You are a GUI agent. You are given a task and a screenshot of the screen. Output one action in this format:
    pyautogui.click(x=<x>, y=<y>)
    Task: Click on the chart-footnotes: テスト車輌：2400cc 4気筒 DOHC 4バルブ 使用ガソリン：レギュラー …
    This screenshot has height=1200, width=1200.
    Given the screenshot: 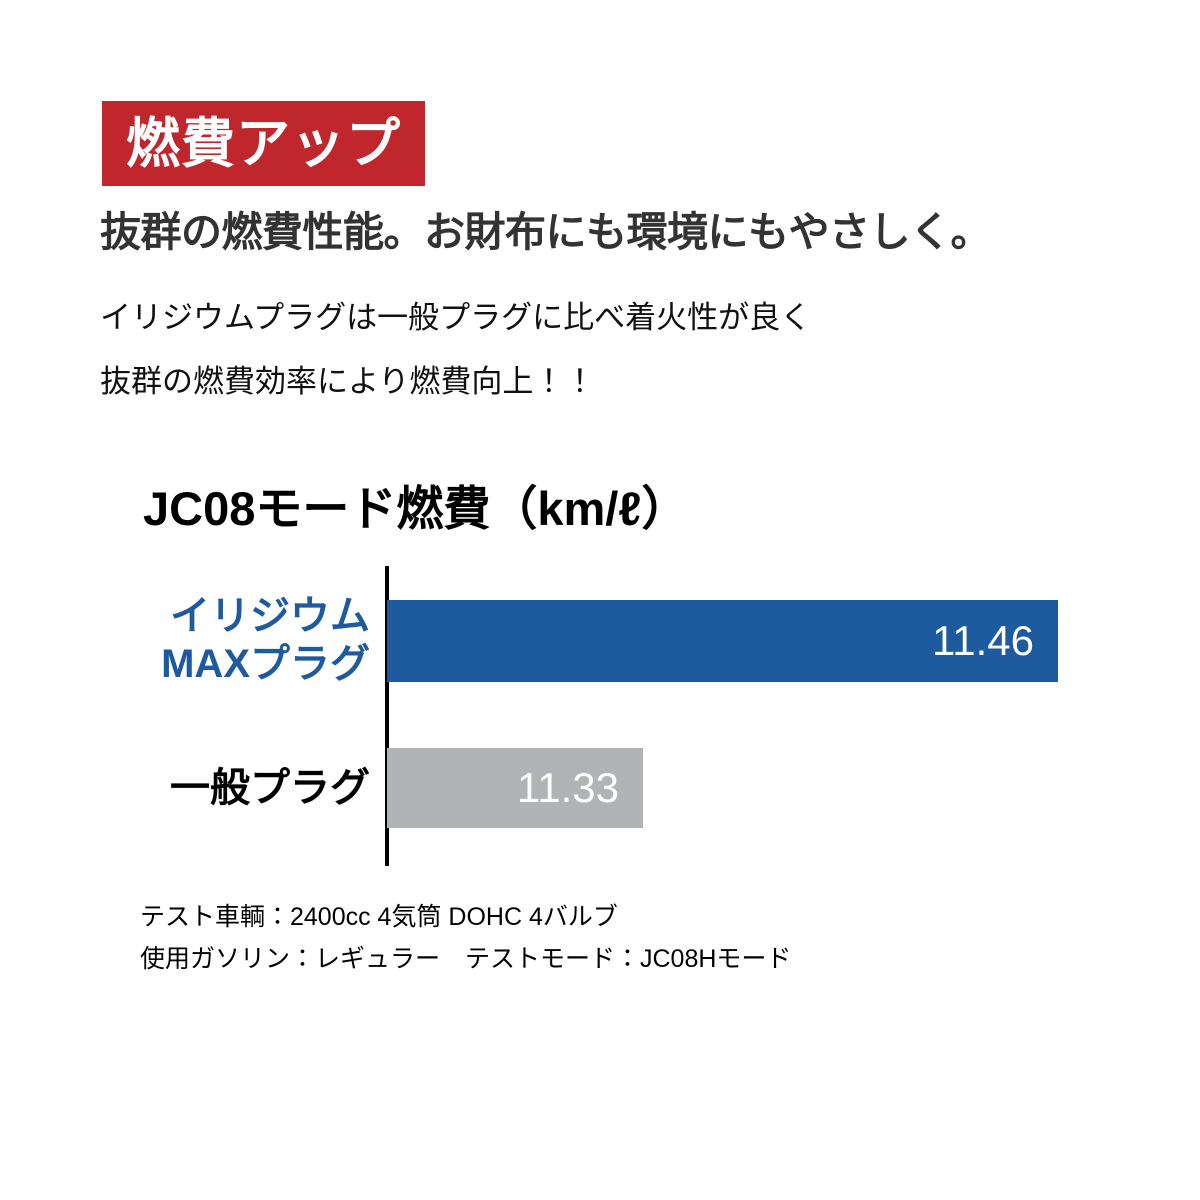 What is the action you would take?
    pyautogui.click(x=465, y=938)
    